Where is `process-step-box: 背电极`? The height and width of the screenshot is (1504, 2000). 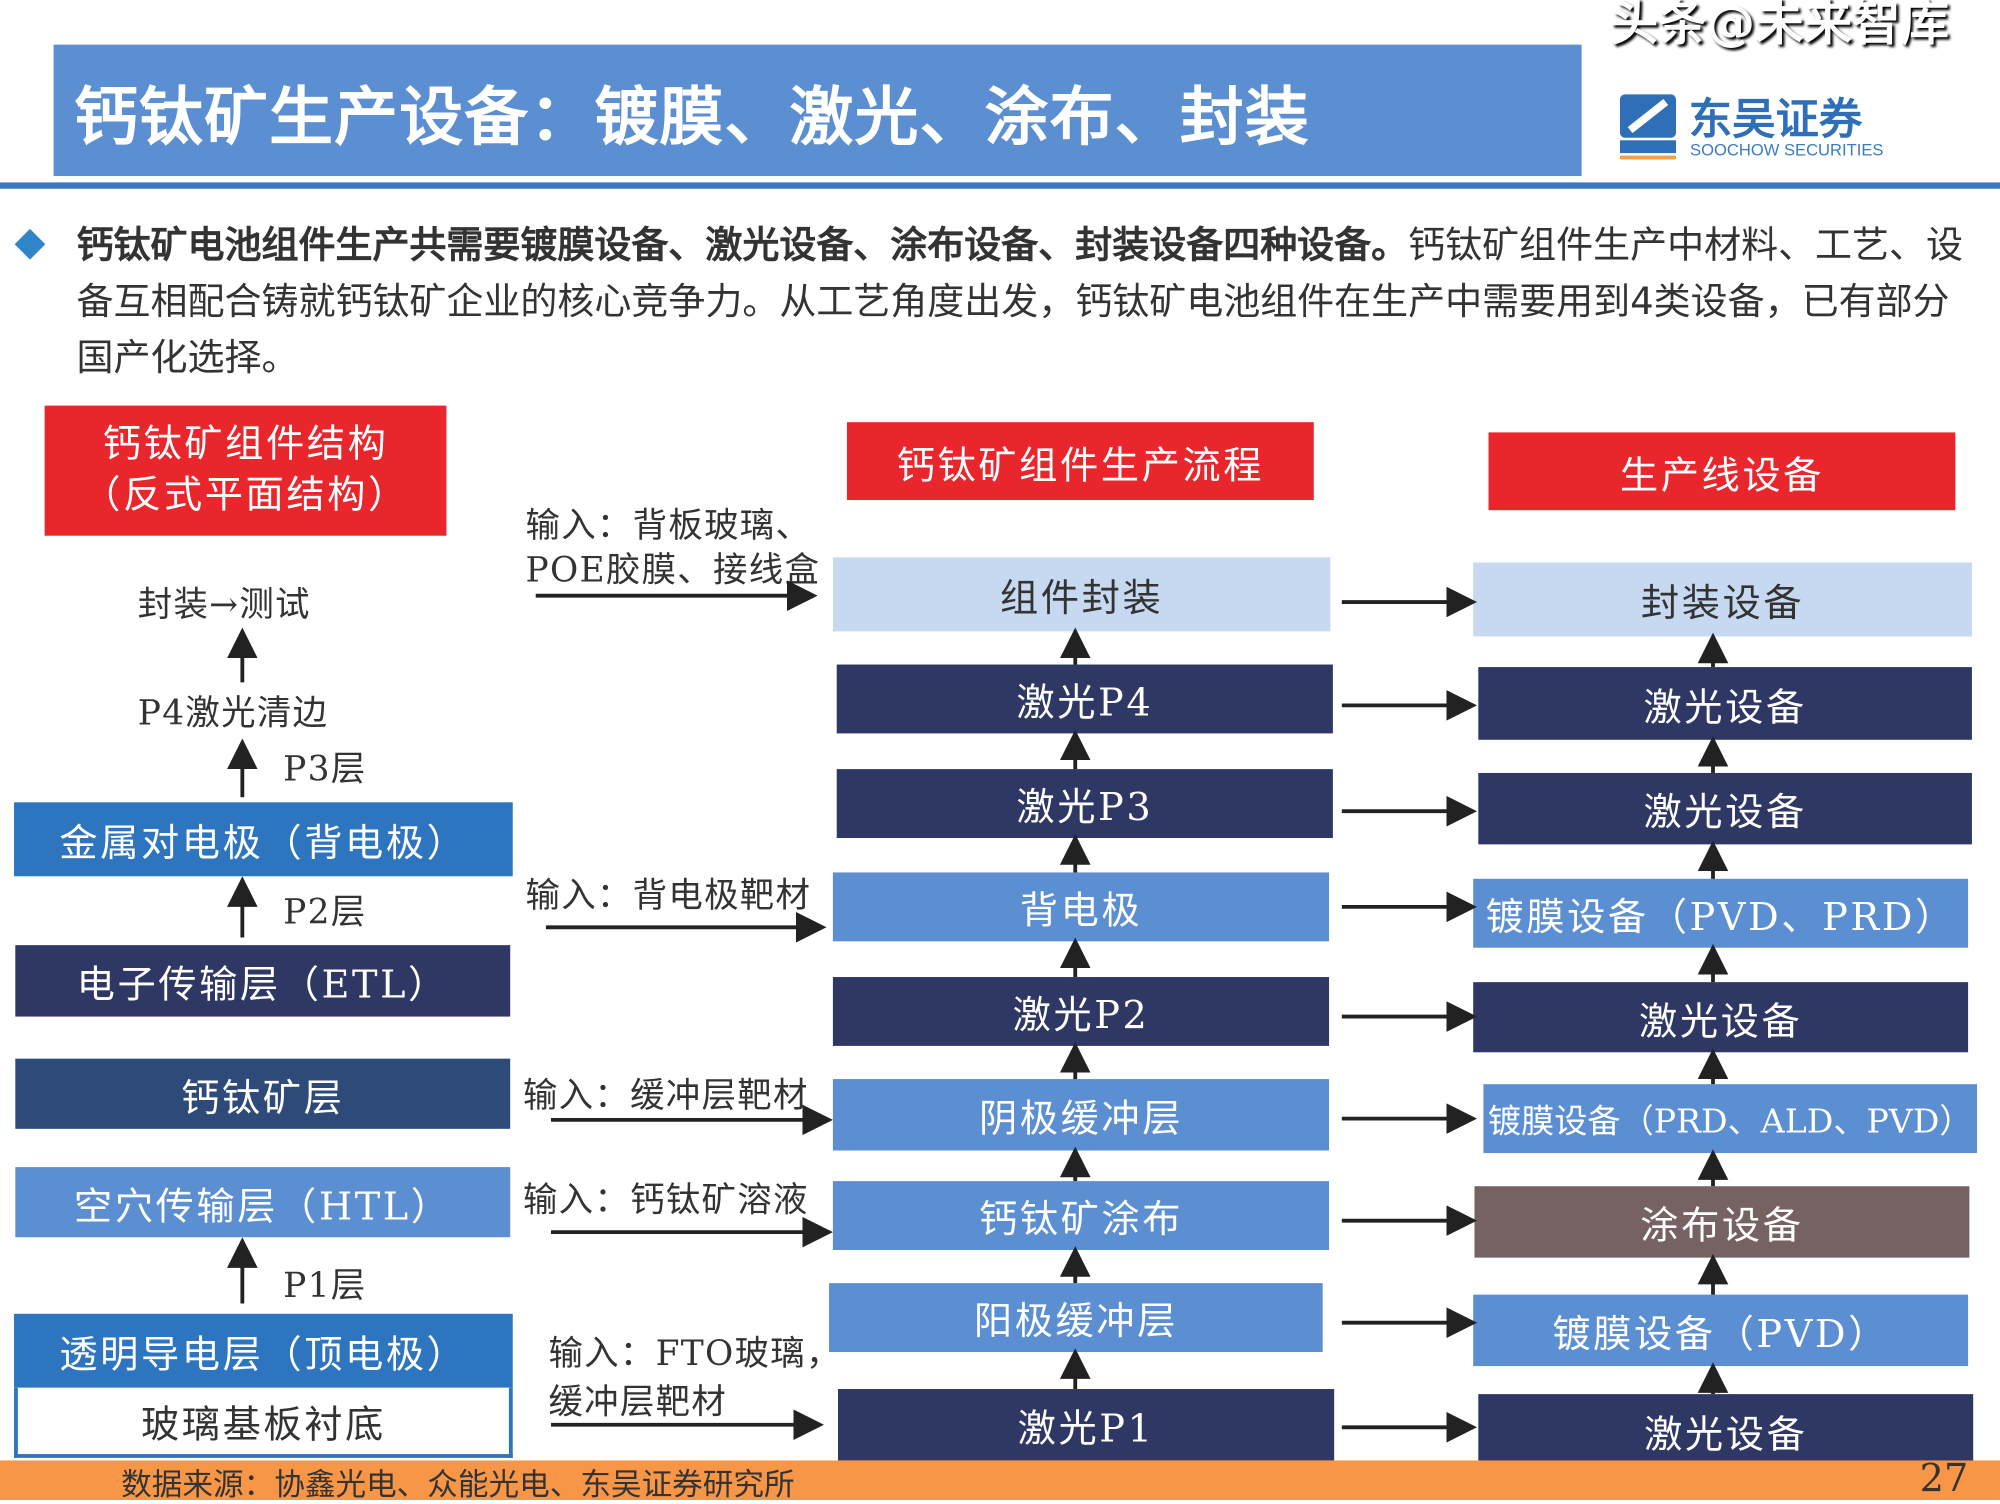
process-step-box: 背电极 is located at coordinates (1081, 907).